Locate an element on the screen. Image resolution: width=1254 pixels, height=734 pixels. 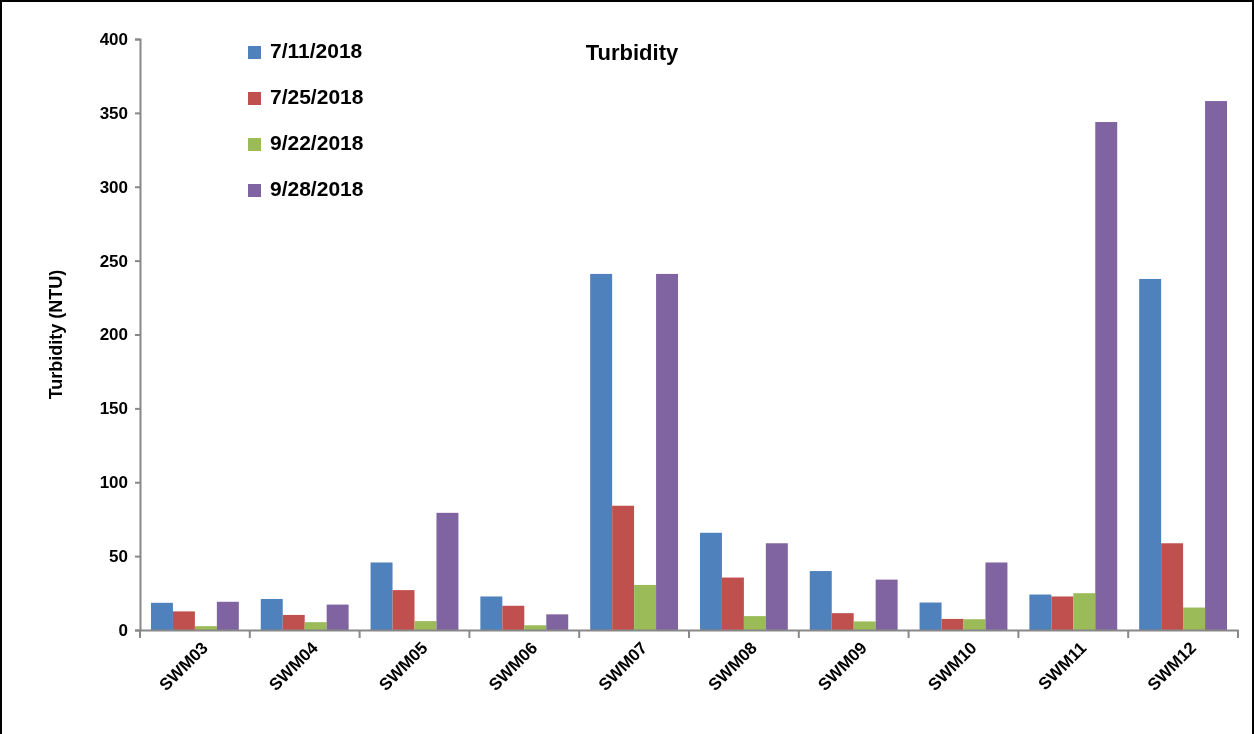
y-tick-label: 200 is located at coordinates (113, 335).